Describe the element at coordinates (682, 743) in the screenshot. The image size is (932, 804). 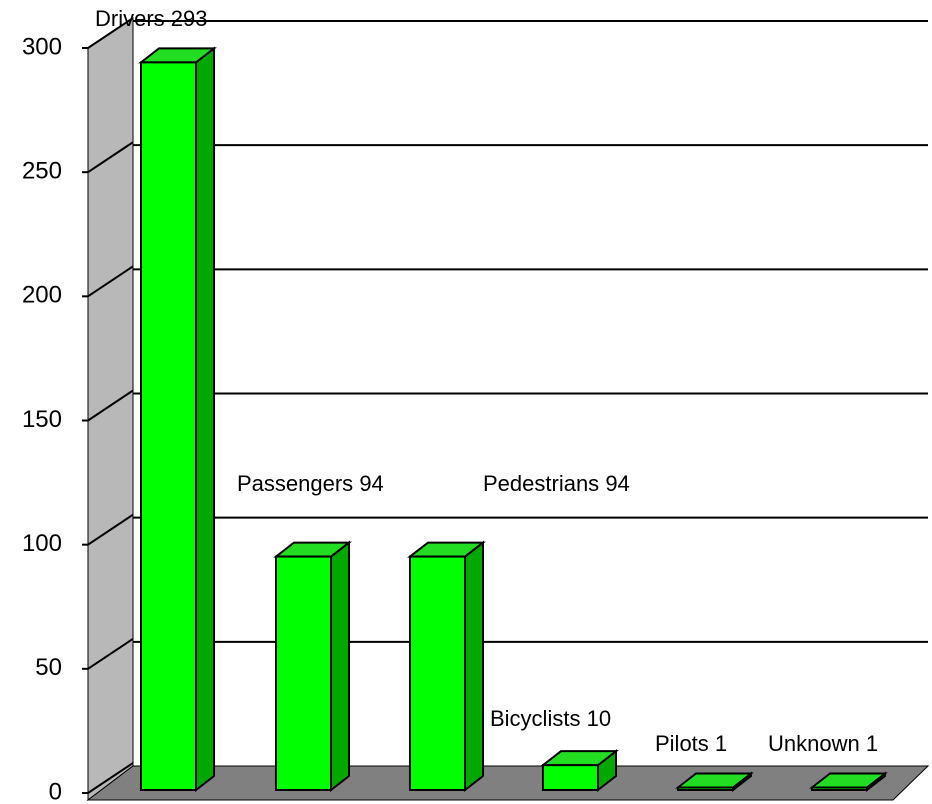
I see `data-label-category: Pilots` at that location.